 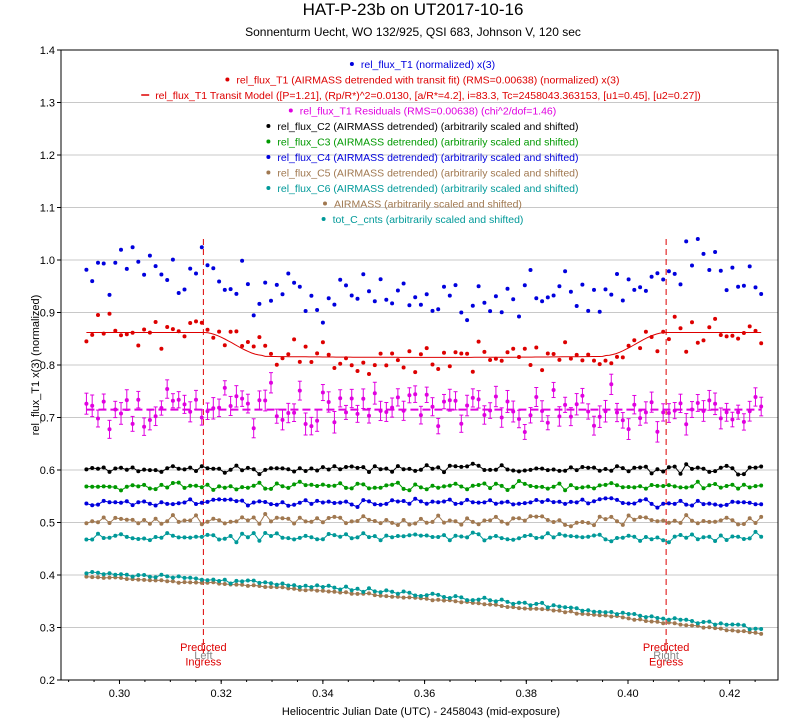 What do you see at coordinates (428, 205) in the screenshot?
I see `legend-label: AIRMASS (arbitrarily scaled and shifted)` at bounding box center [428, 205].